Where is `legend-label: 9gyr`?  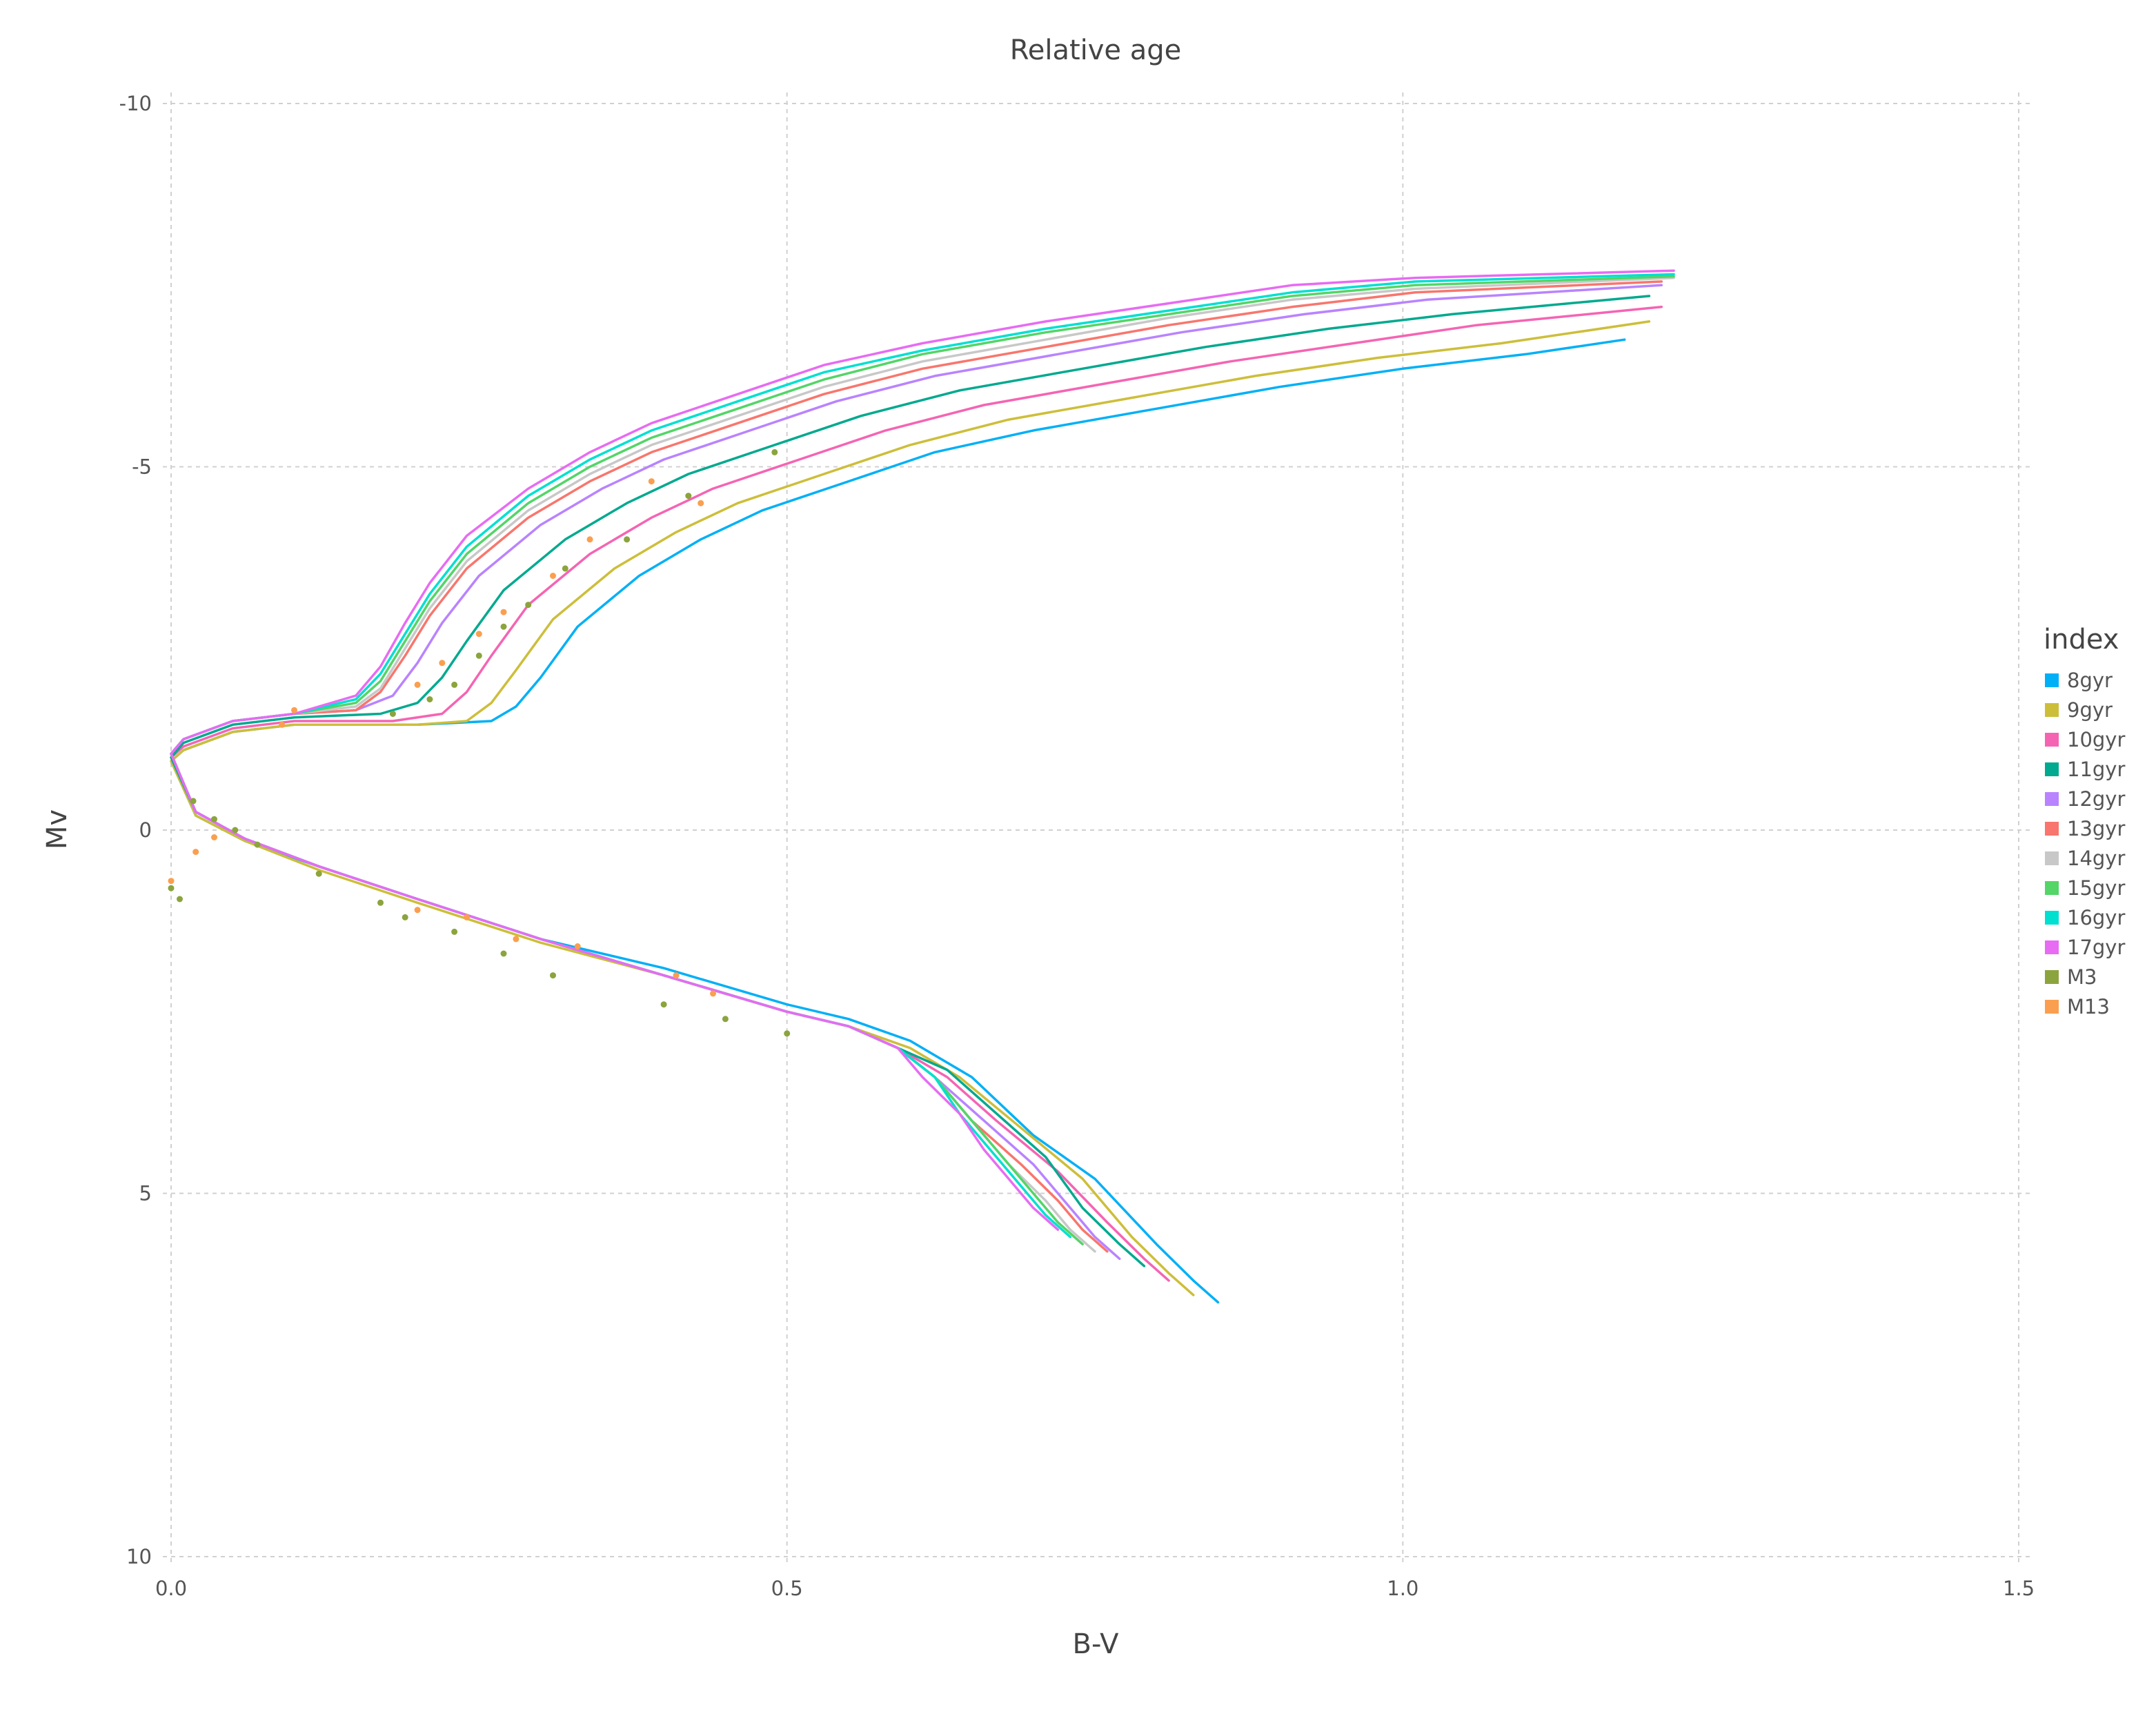
legend-label: 9gyr is located at coordinates (2090, 710).